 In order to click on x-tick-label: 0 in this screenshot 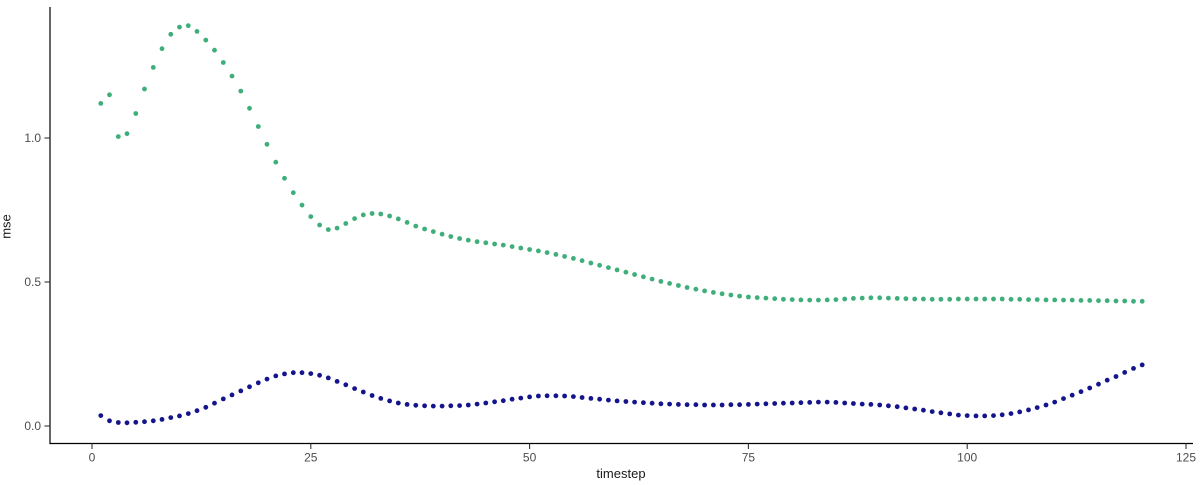, I will do `click(92, 458)`.